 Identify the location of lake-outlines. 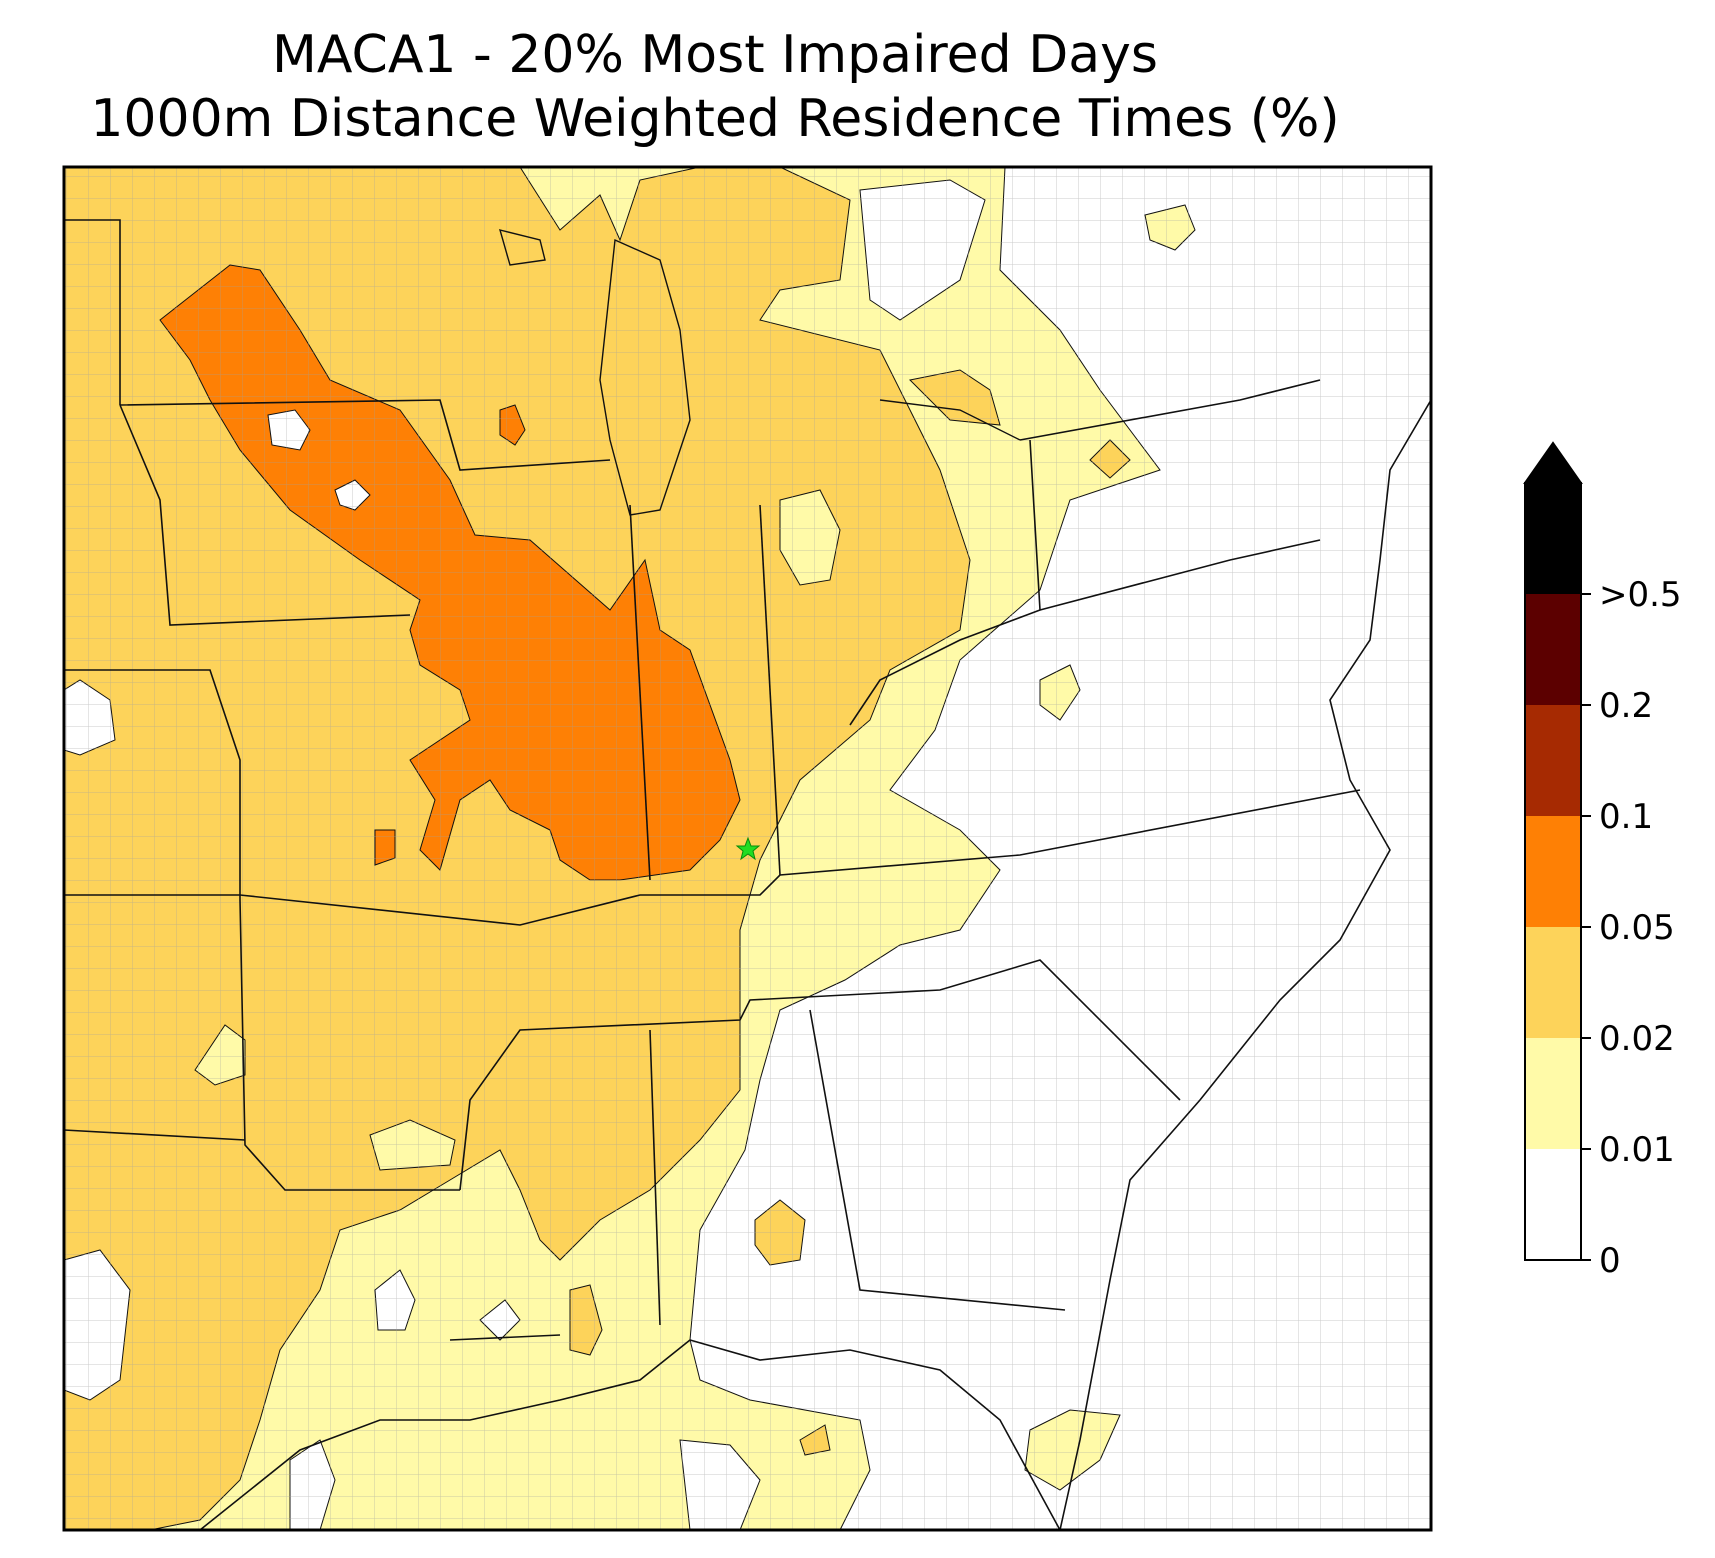
(759, 372).